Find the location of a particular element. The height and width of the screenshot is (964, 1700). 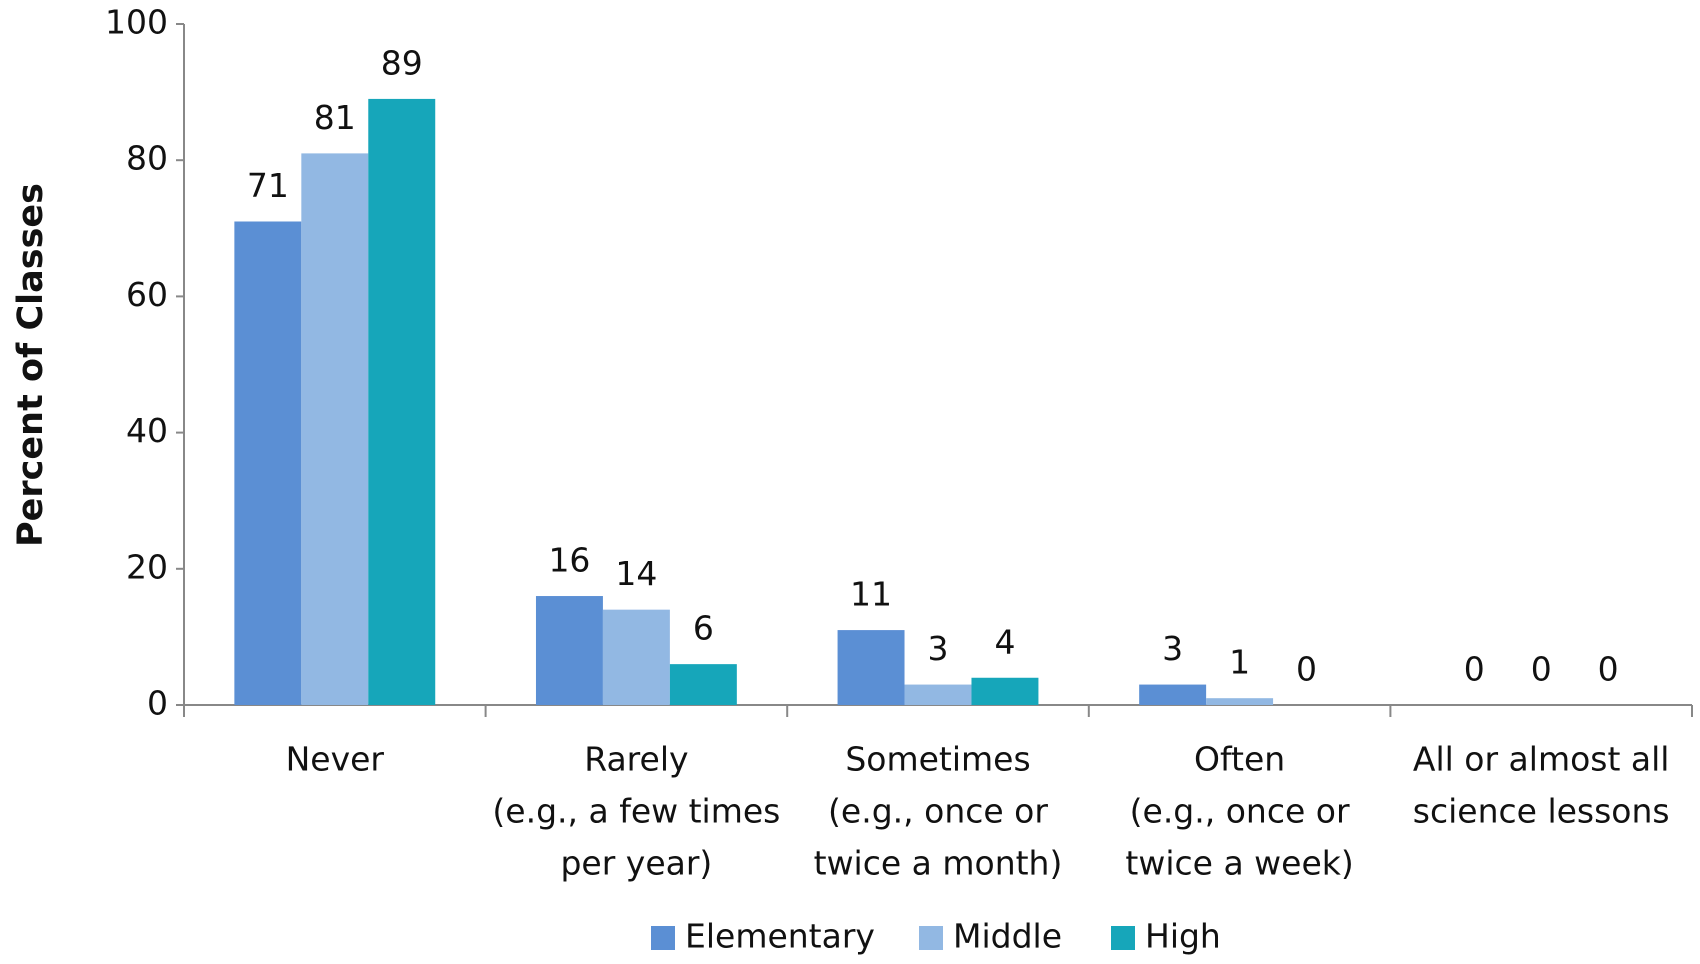

legend-label: High is located at coordinates (1183, 936).